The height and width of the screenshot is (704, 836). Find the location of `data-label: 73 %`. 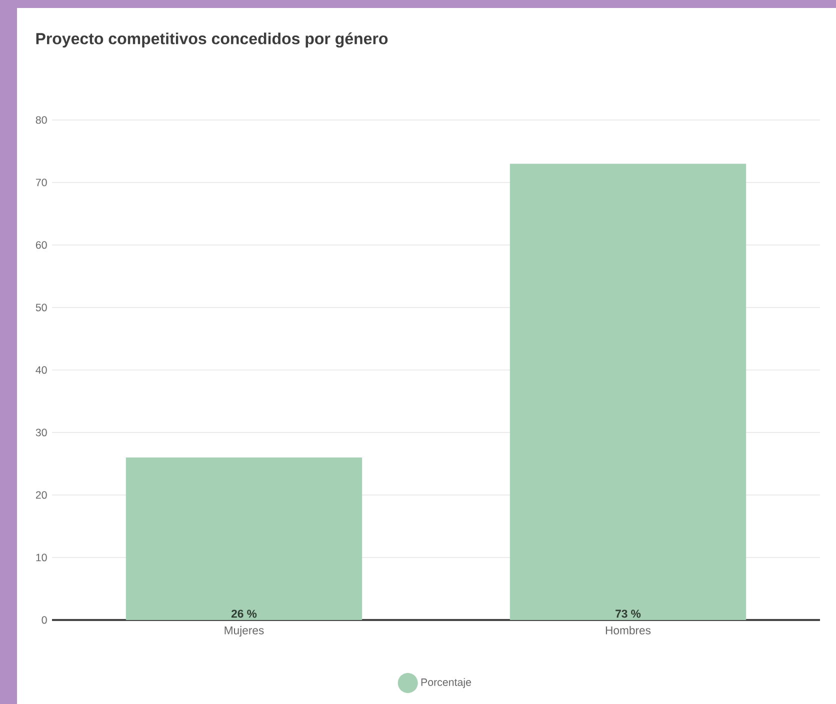

data-label: 73 % is located at coordinates (628, 614).